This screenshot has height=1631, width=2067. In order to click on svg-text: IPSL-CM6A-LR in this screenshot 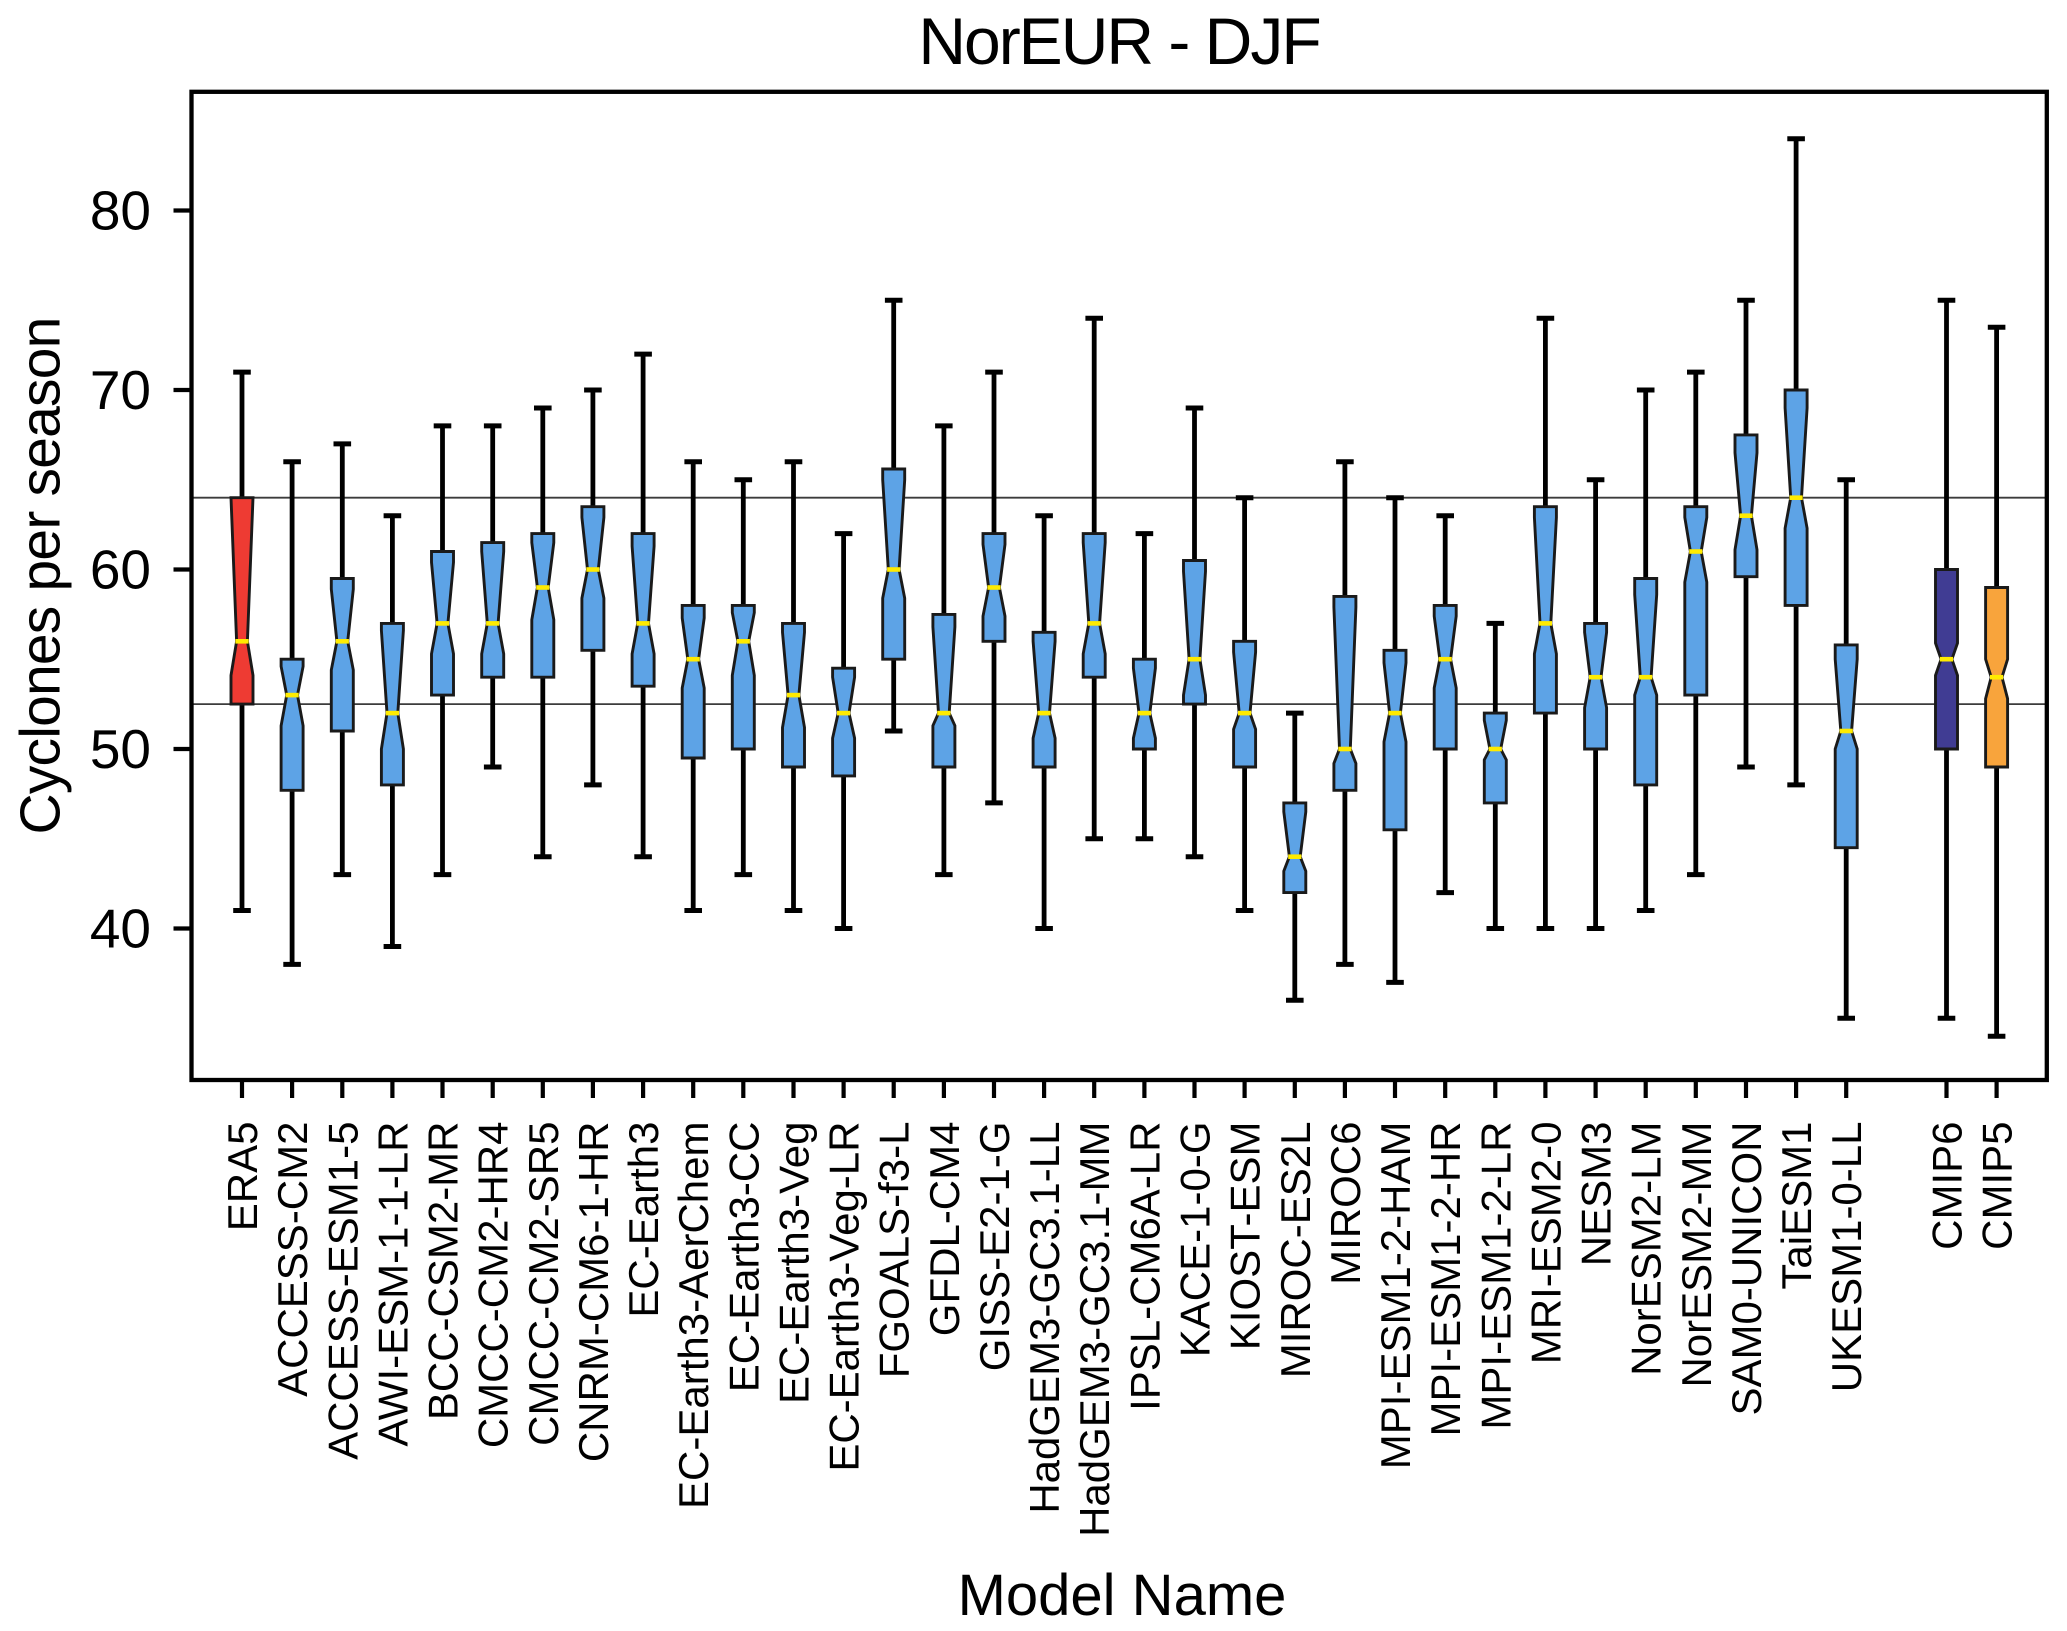, I will do `click(1144, 1266)`.